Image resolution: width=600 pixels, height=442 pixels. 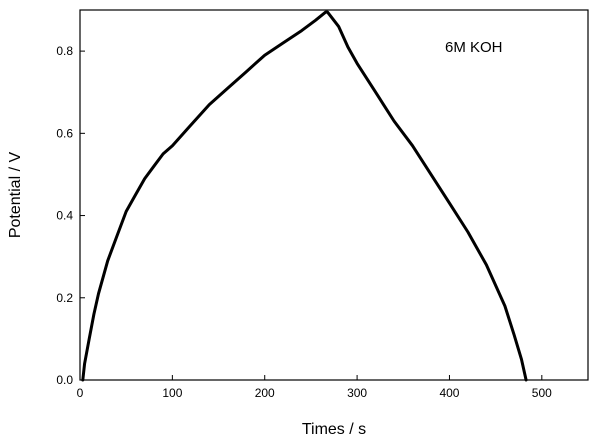 What do you see at coordinates (64, 216) in the screenshot?
I see `y-tick-label: 0.4` at bounding box center [64, 216].